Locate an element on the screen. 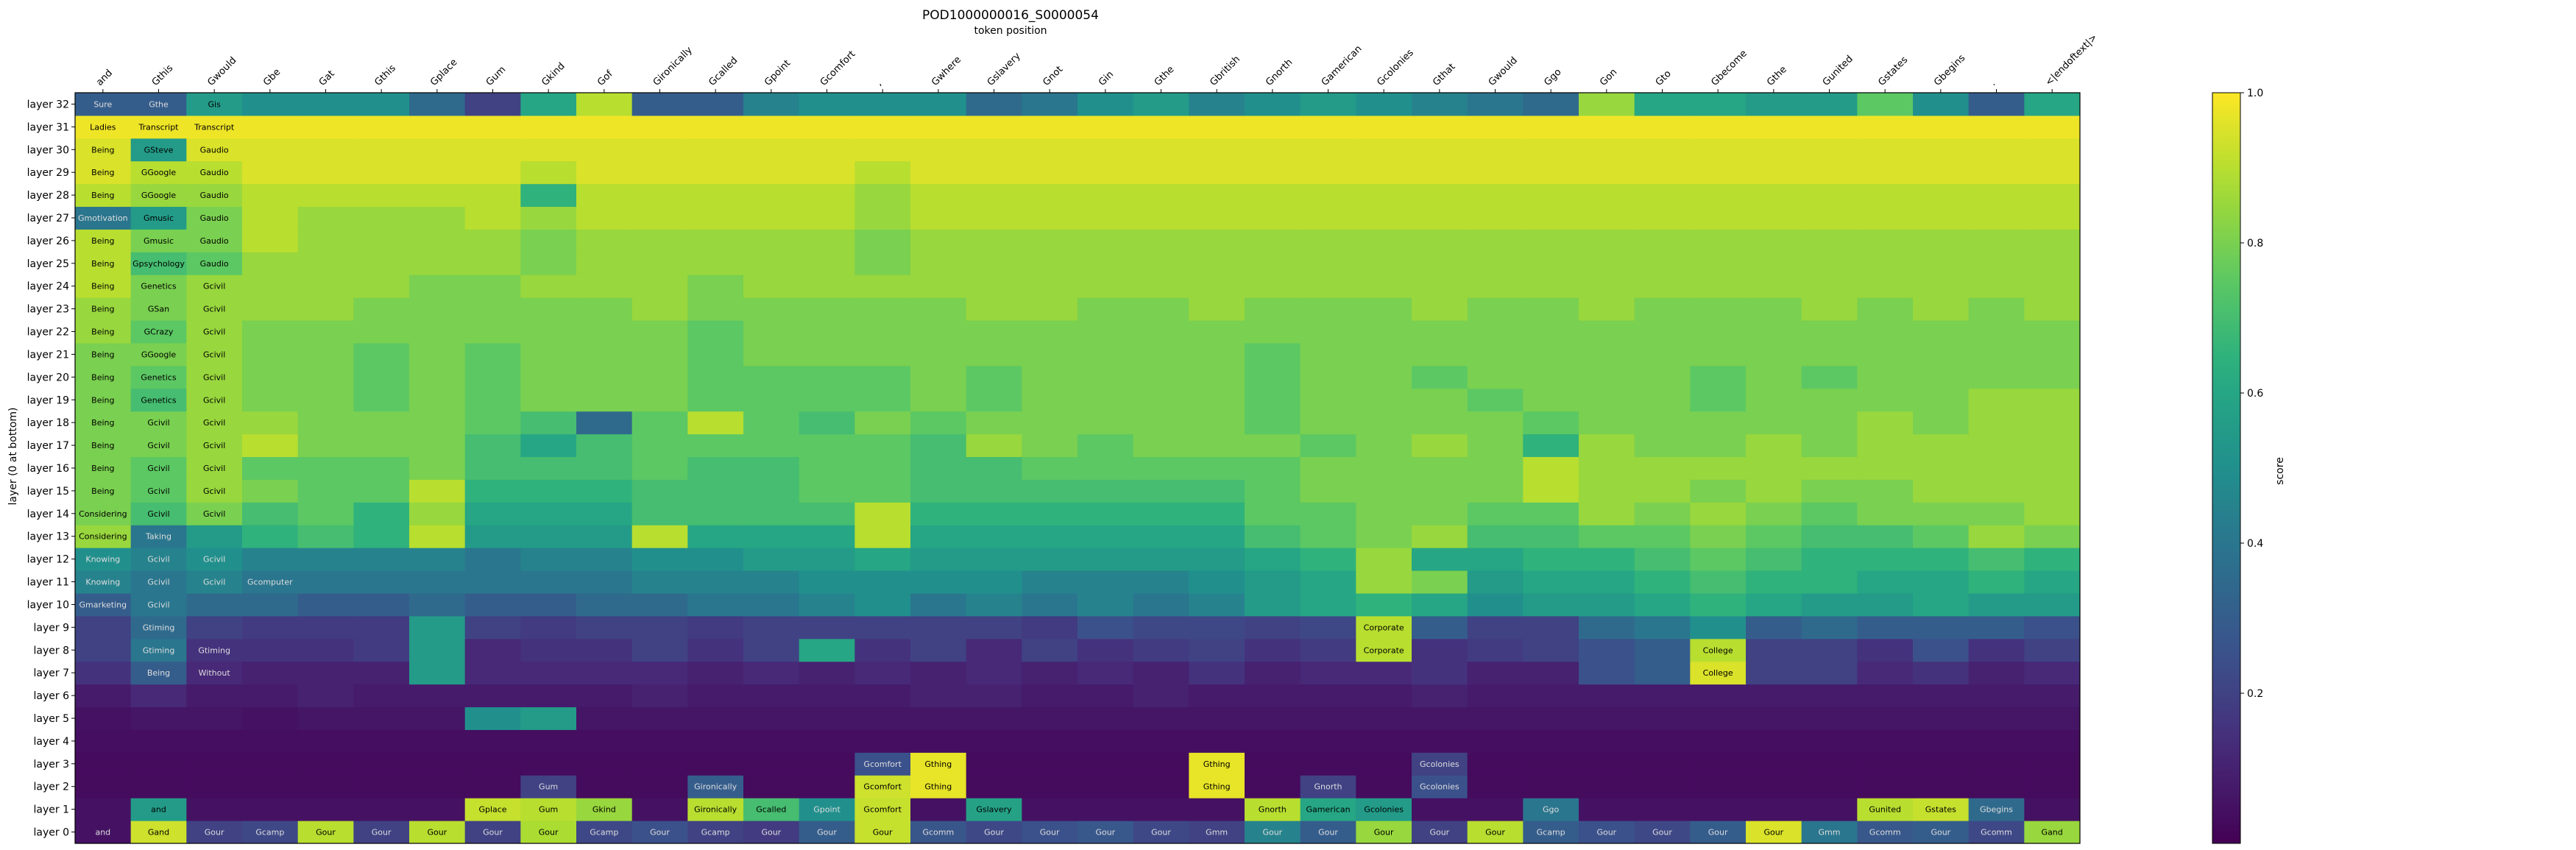 The image size is (2576, 850). x-tick-label: Gplace is located at coordinates (444, 72).